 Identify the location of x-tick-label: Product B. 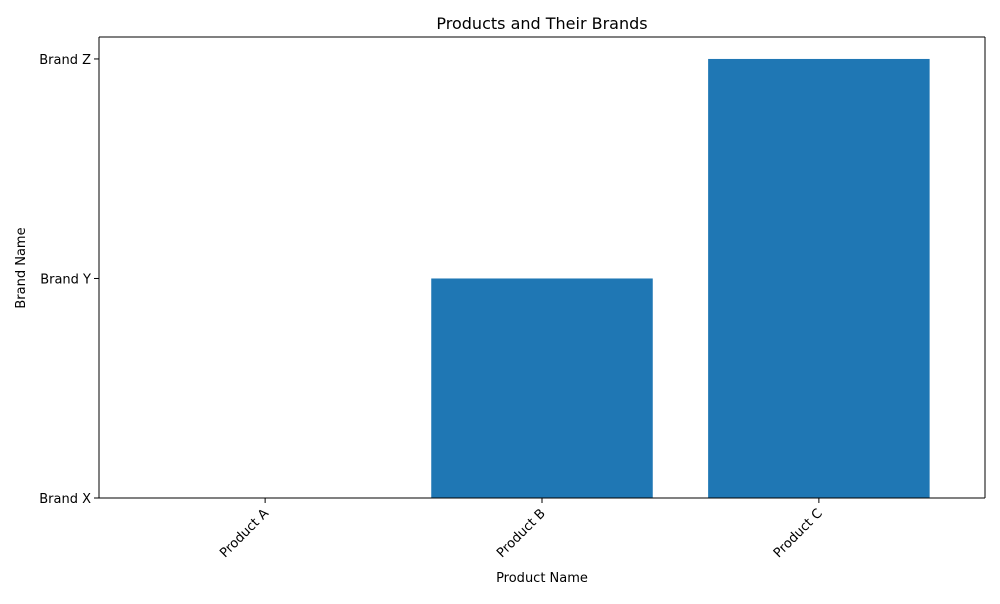
(521, 533).